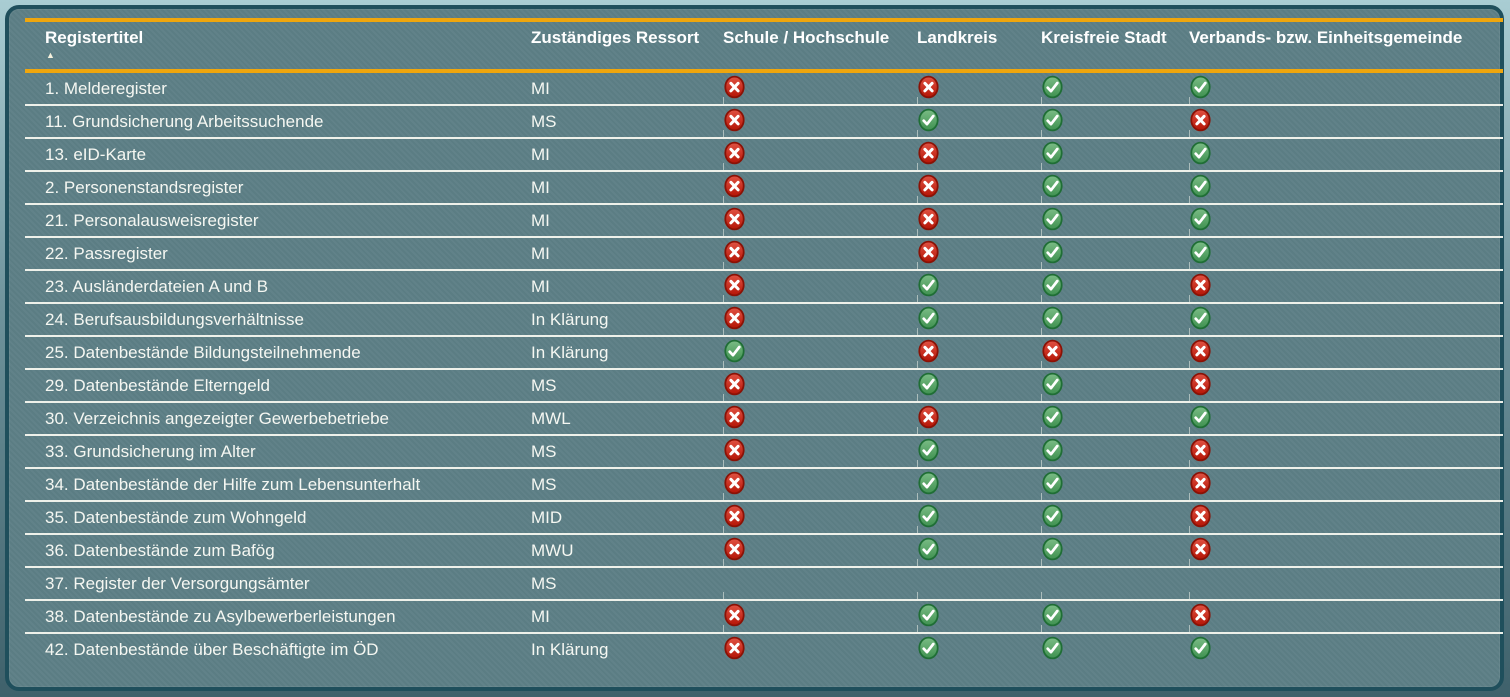  Describe the element at coordinates (278, 551) in the screenshot. I see `cell-title: 36. Datenbestände zum Bafög` at that location.